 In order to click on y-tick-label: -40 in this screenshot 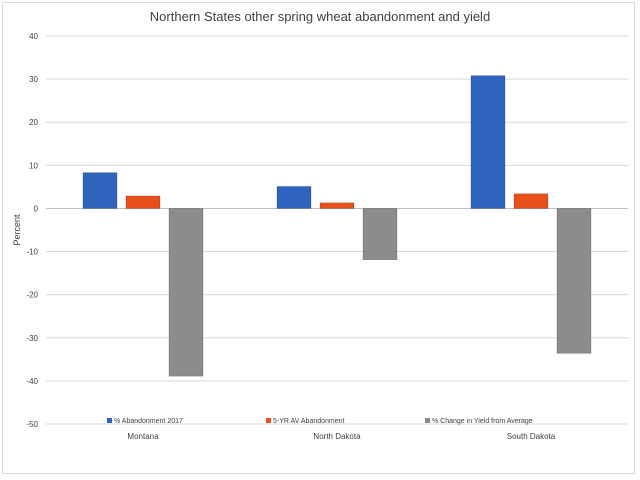, I will do `click(32, 381)`.